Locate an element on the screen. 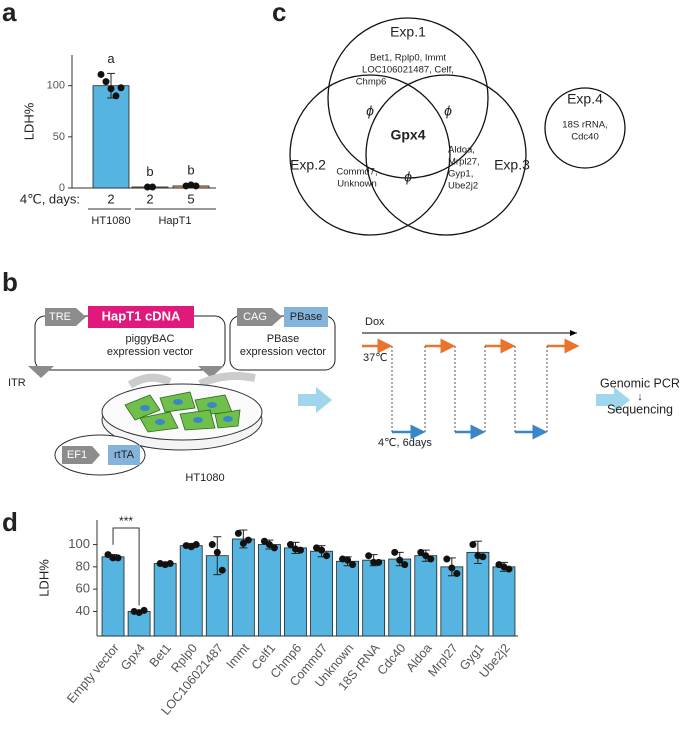  group-letter: b is located at coordinates (190, 169).